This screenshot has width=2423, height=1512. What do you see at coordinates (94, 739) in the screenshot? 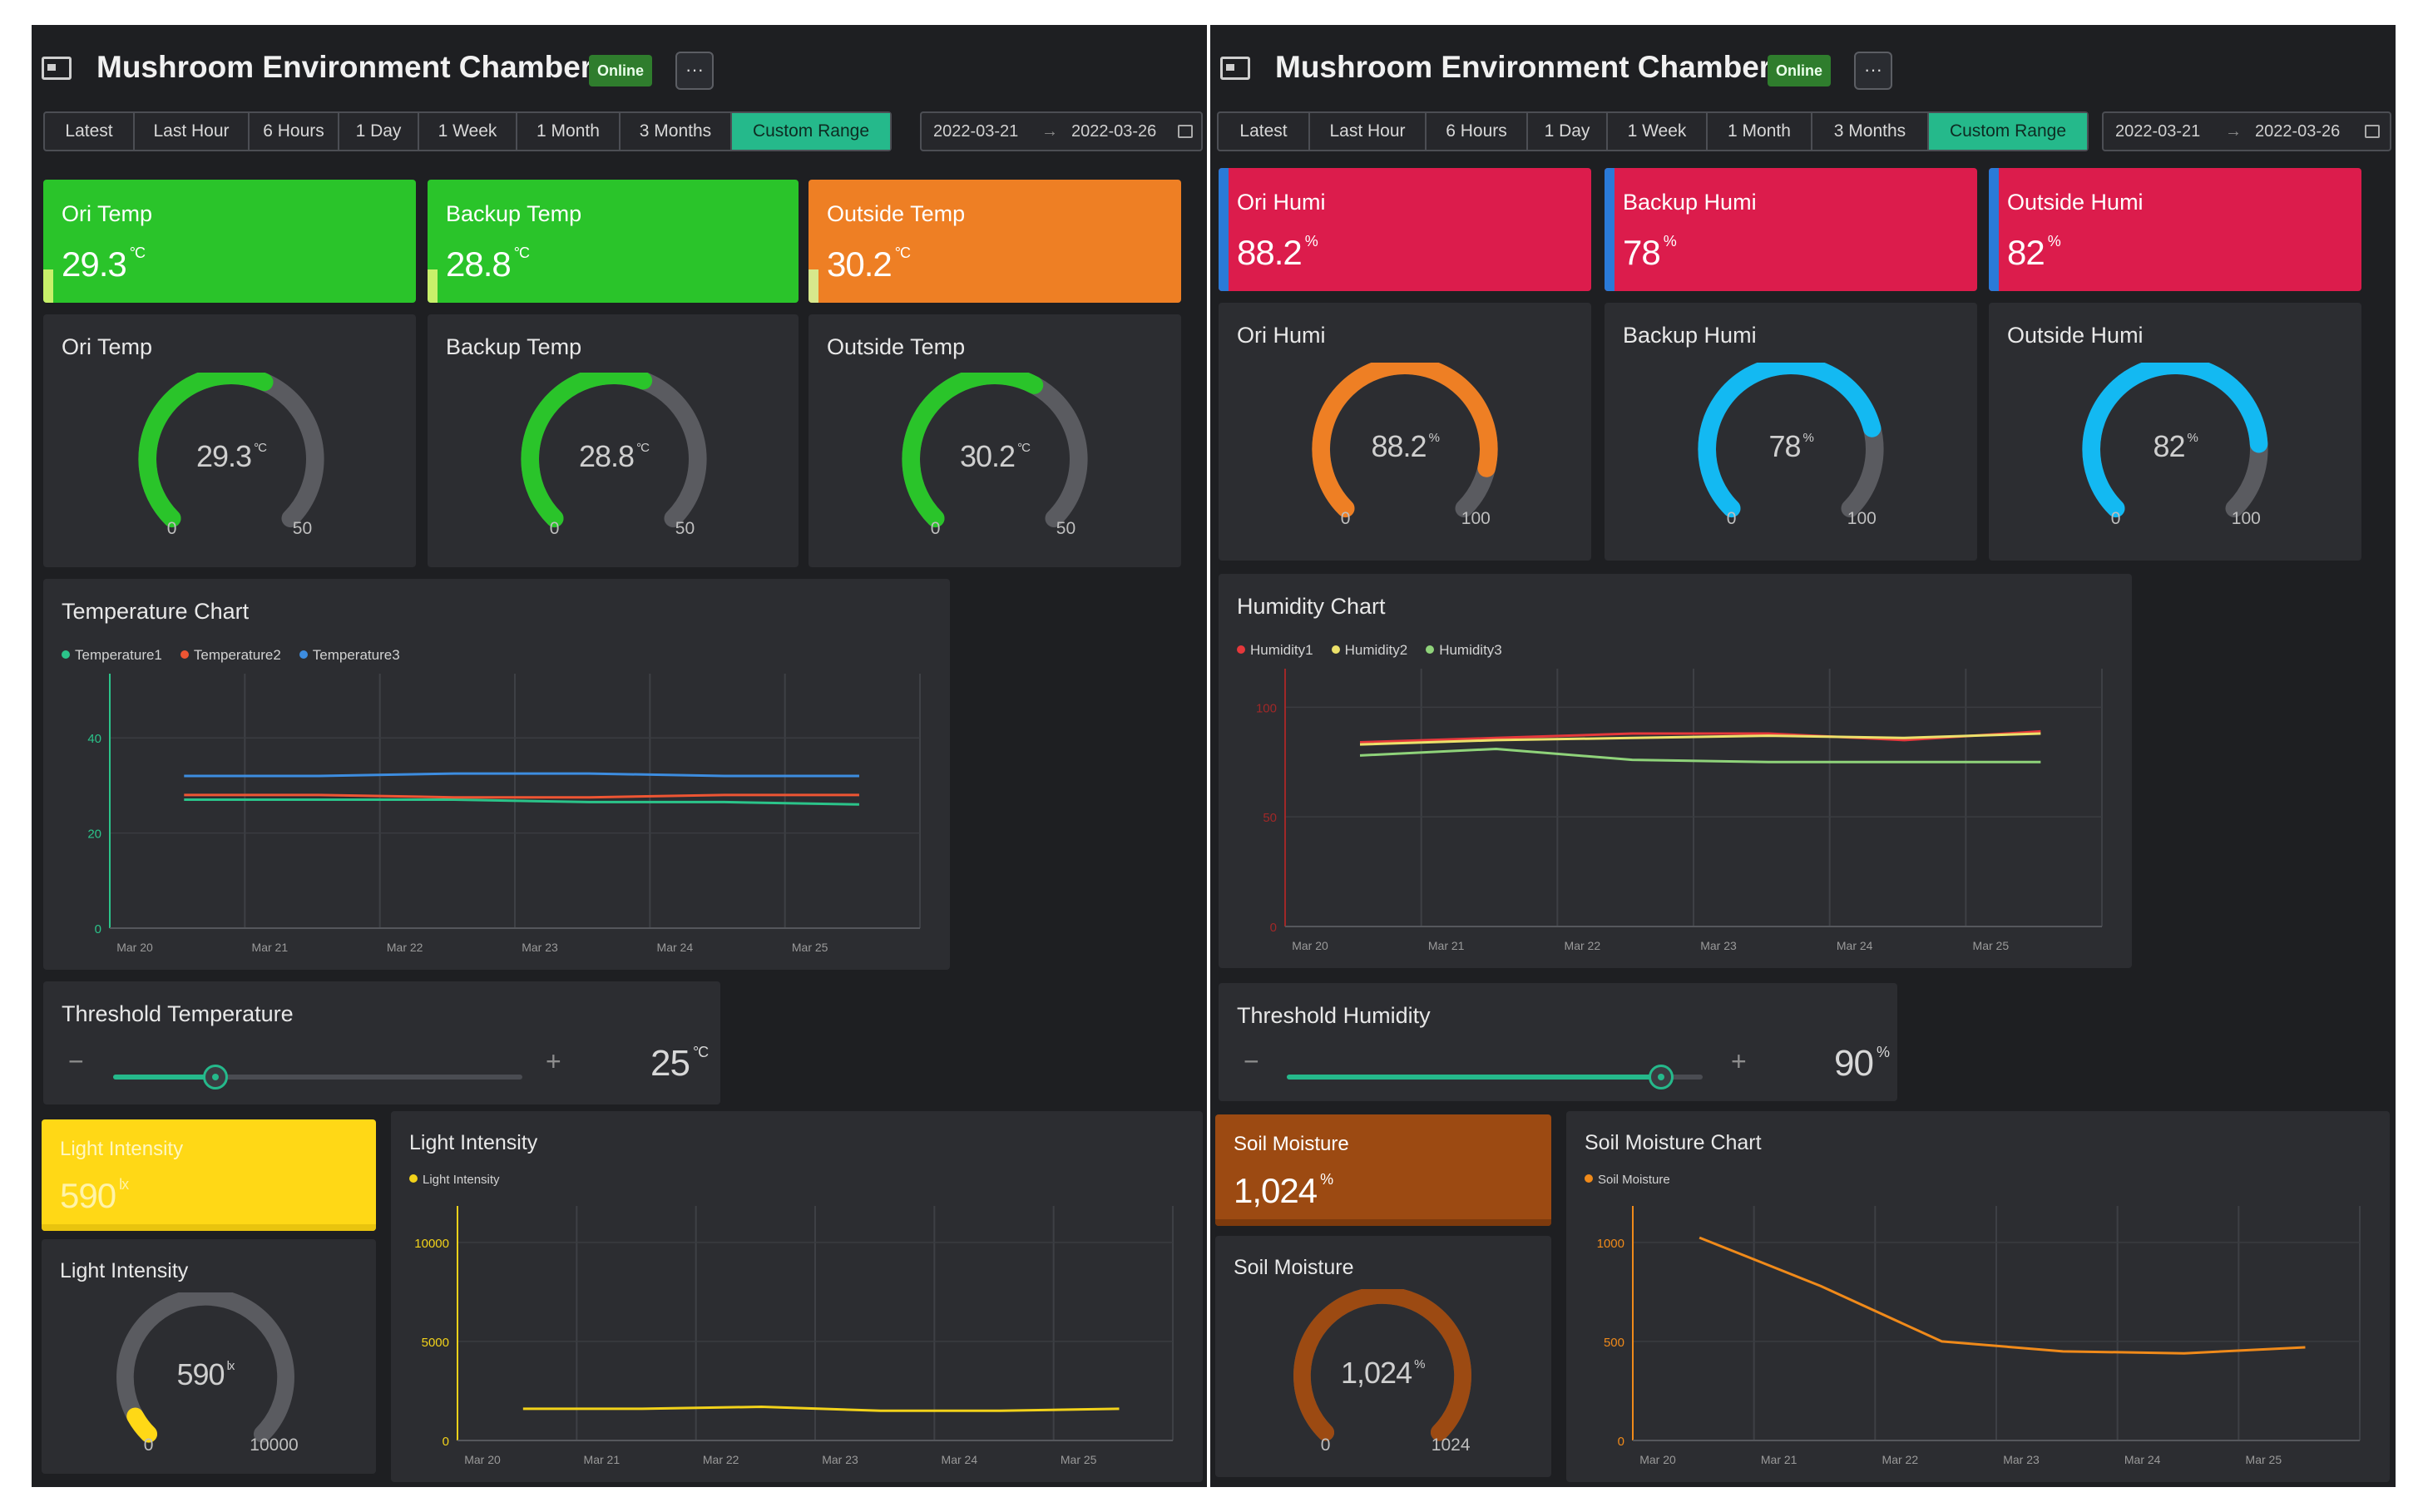
I see `y-tick-label: 40` at bounding box center [94, 739].